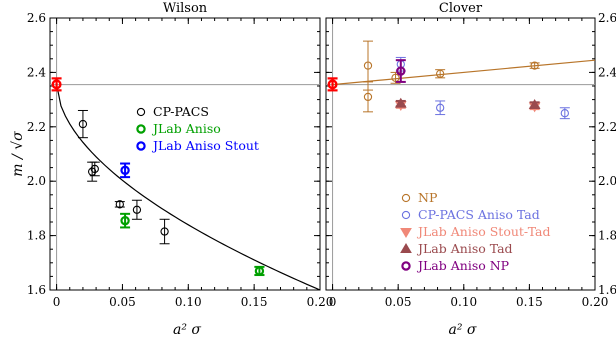 Image resolution: width=616 pixels, height=348 pixels. Describe the element at coordinates (464, 248) in the screenshot. I see `legend-label: JLab Aniso Tad` at that location.